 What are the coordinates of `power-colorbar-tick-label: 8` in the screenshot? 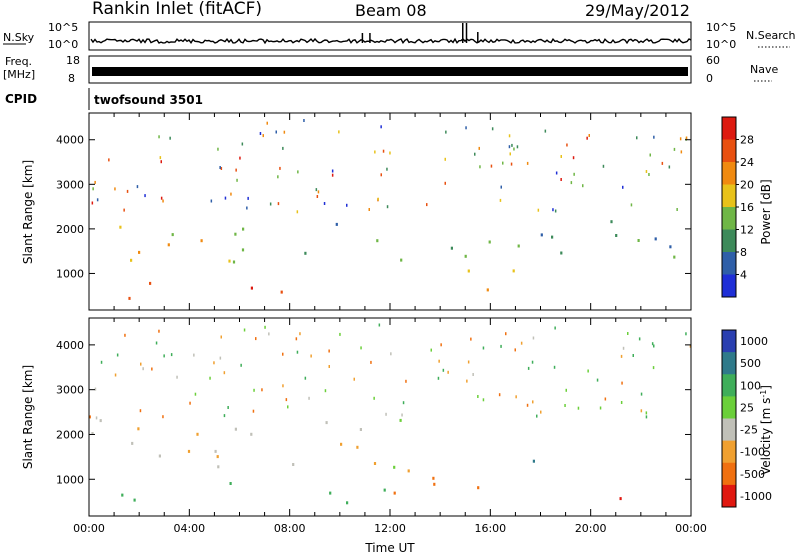 It's located at (743, 252).